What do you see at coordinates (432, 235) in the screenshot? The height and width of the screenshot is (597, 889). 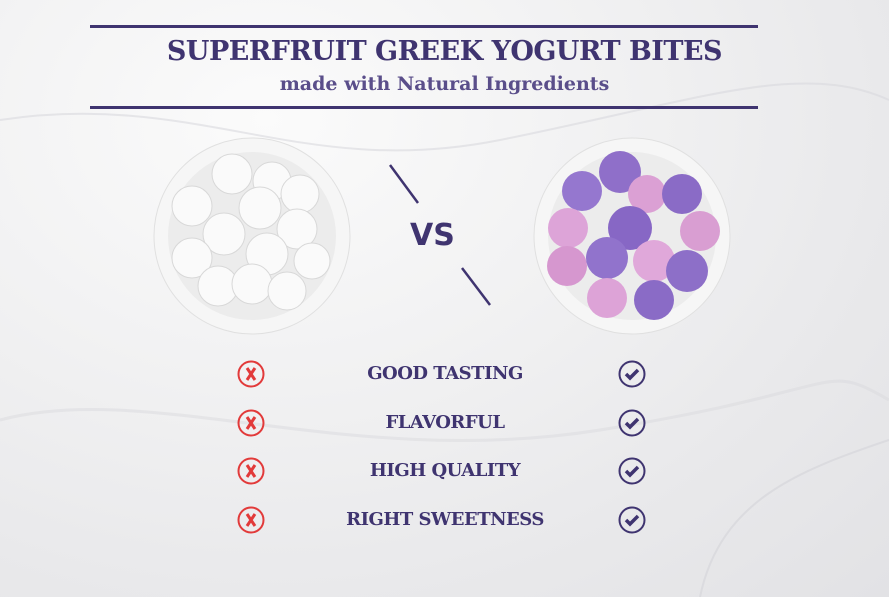 I see `vs-label: VS` at bounding box center [432, 235].